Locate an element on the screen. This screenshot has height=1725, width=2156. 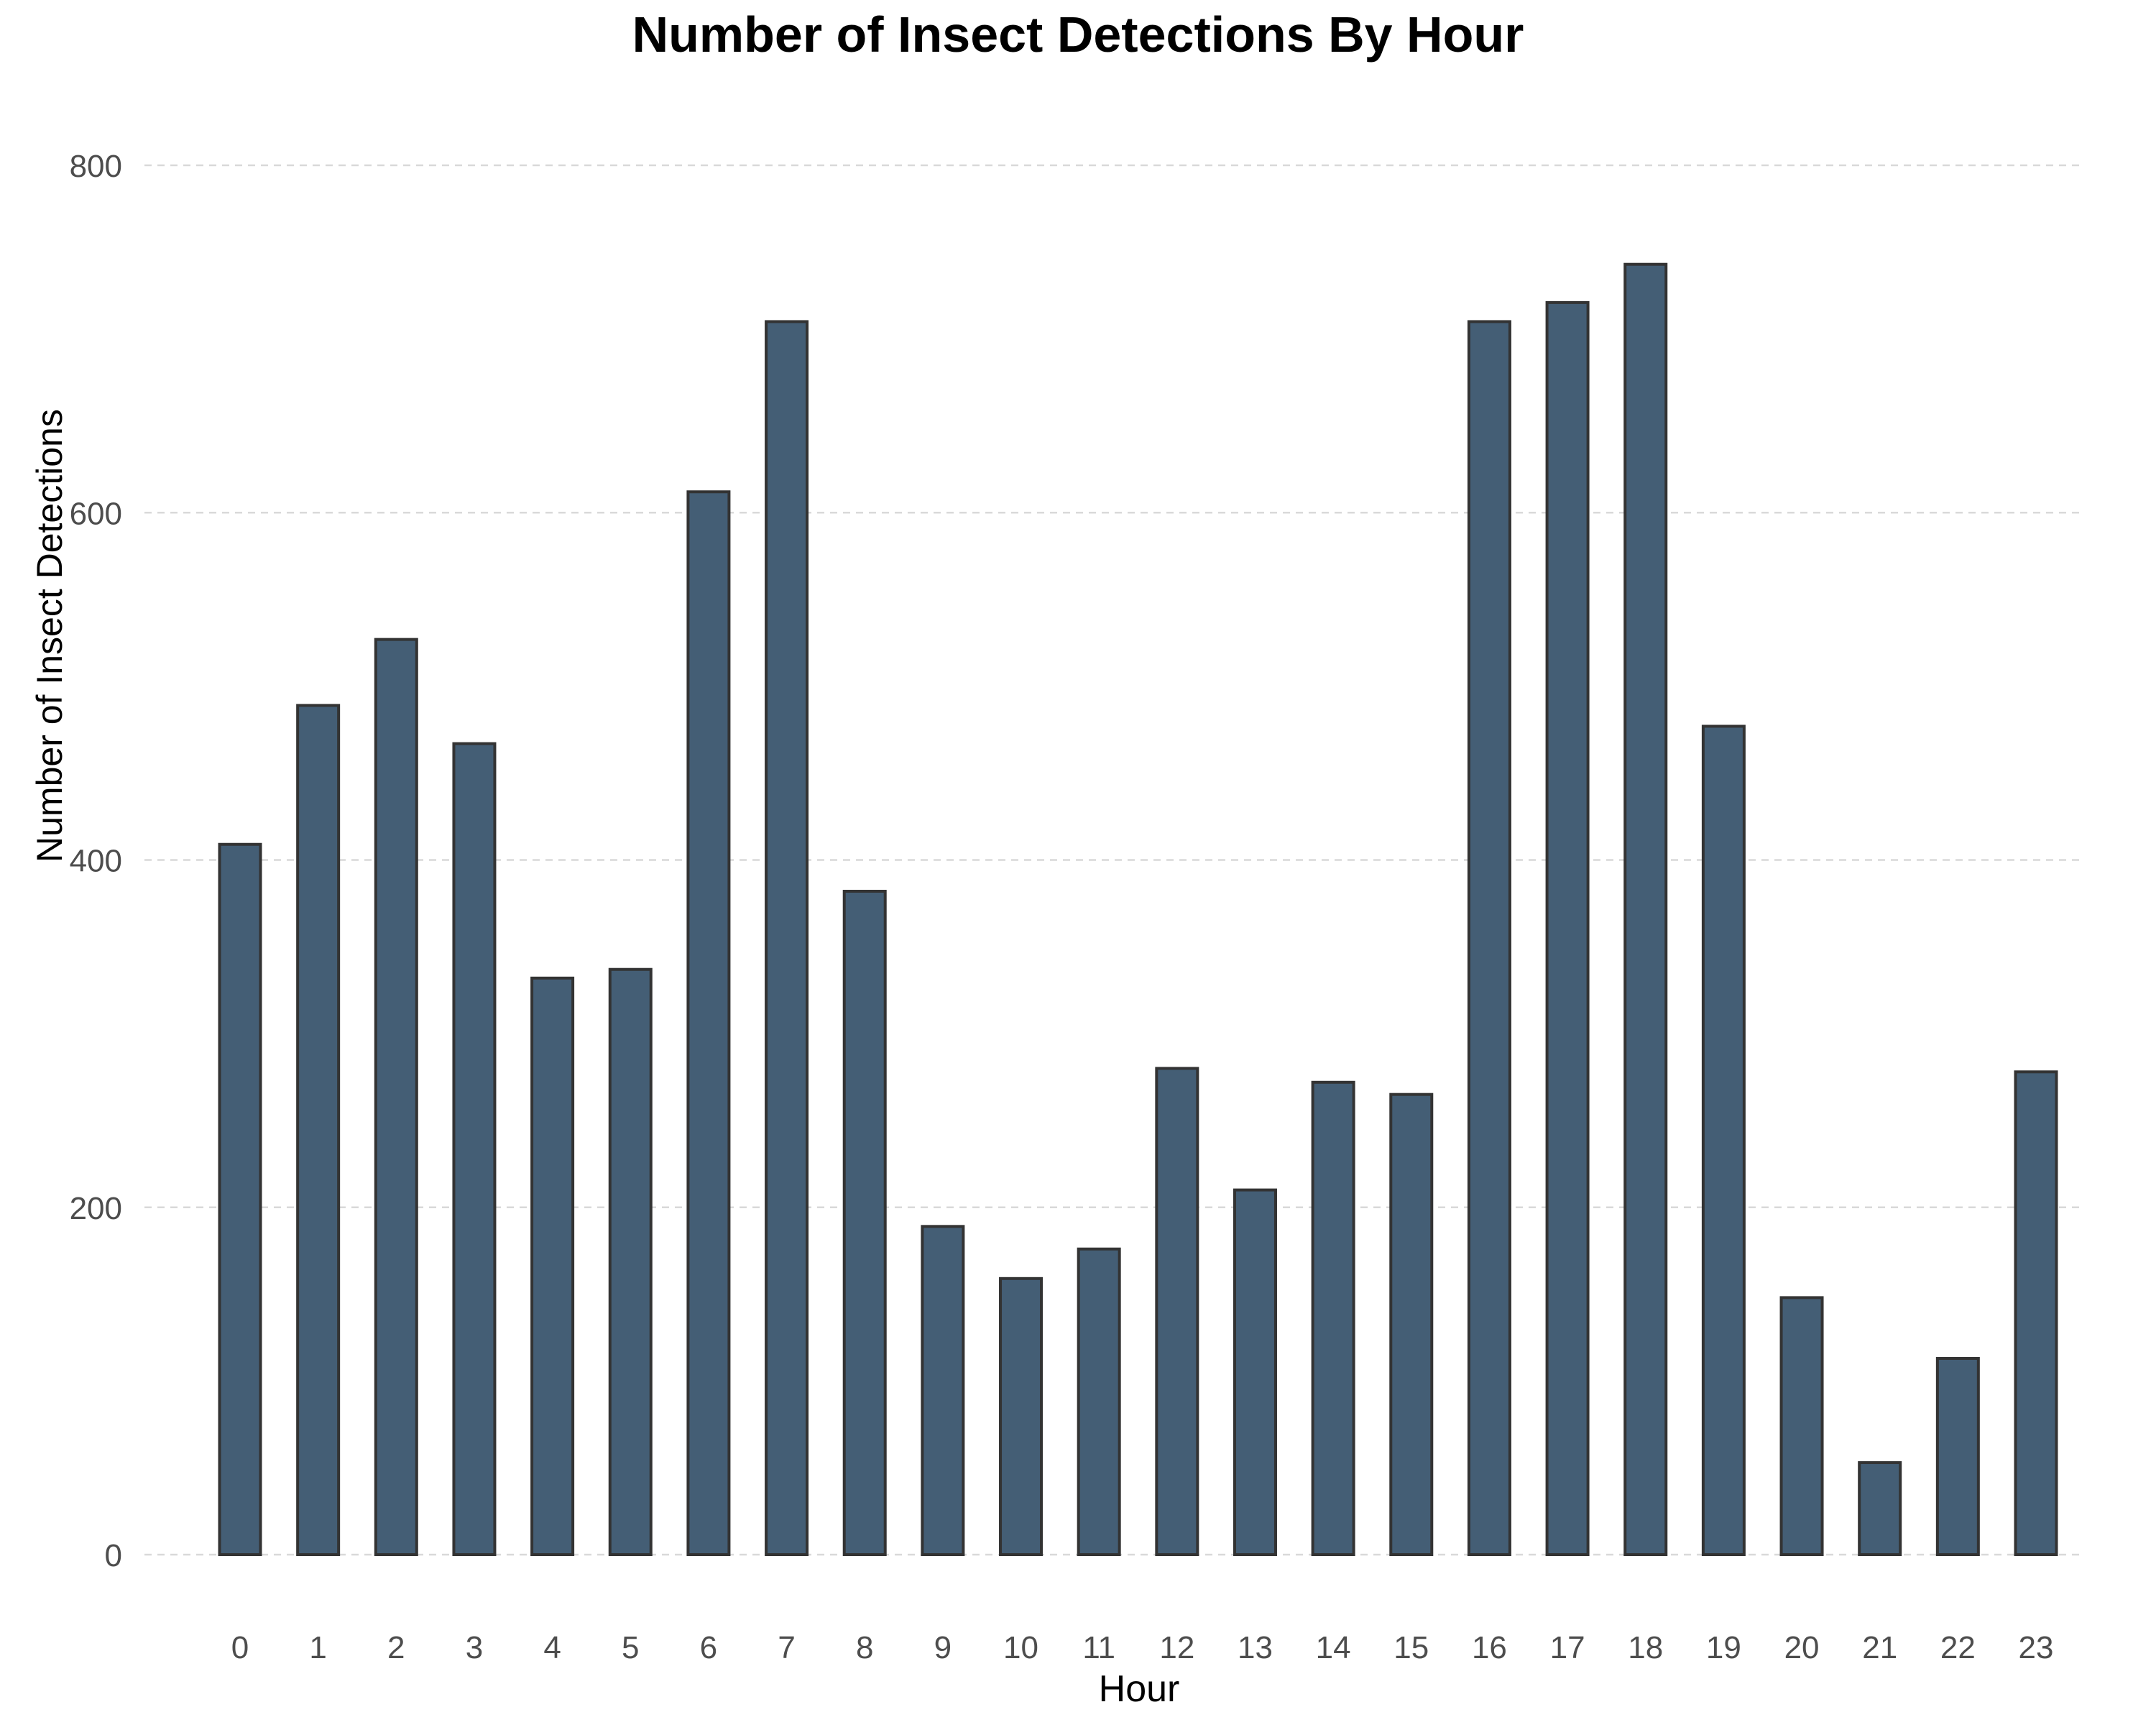
x-tick-label: 1 is located at coordinates (317, 1647).